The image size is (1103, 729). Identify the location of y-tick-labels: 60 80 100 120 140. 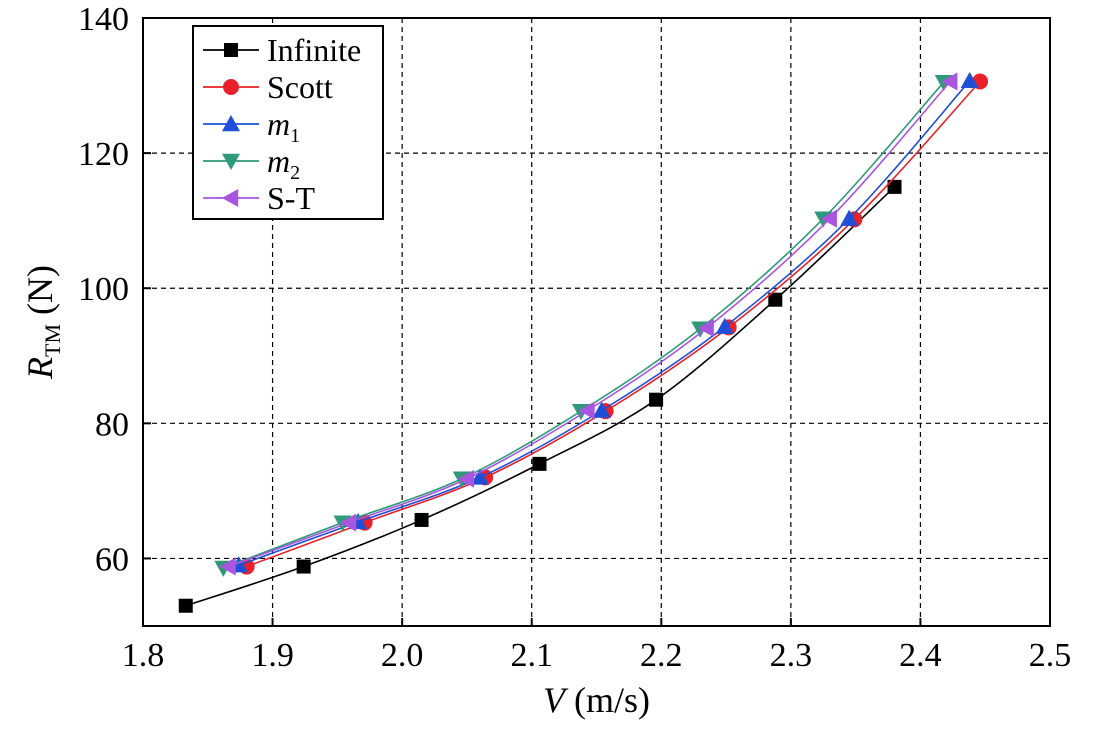
(103, 289).